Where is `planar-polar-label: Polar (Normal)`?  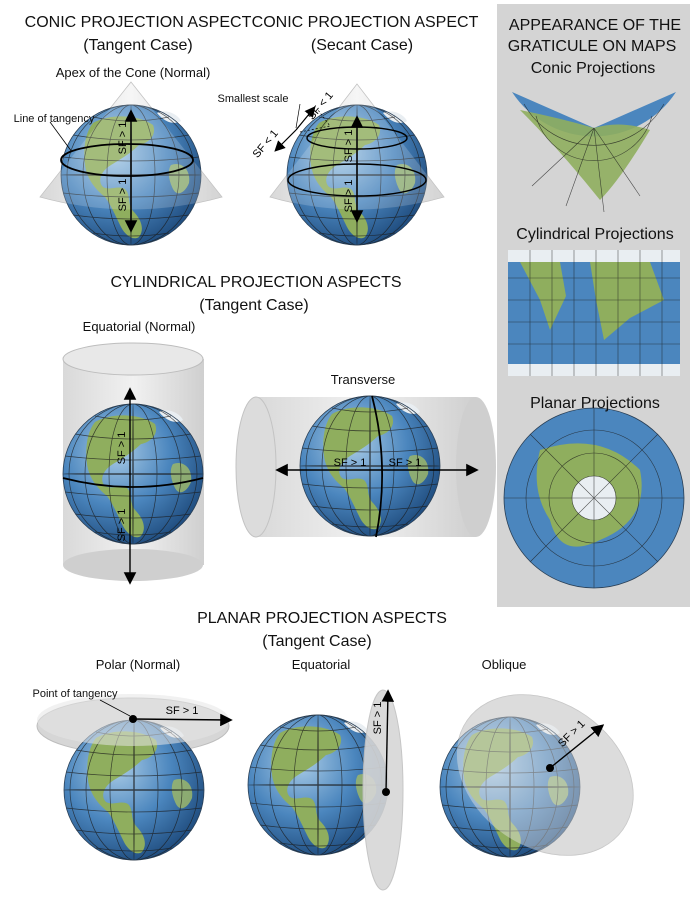 planar-polar-label: Polar (Normal) is located at coordinates (138, 664).